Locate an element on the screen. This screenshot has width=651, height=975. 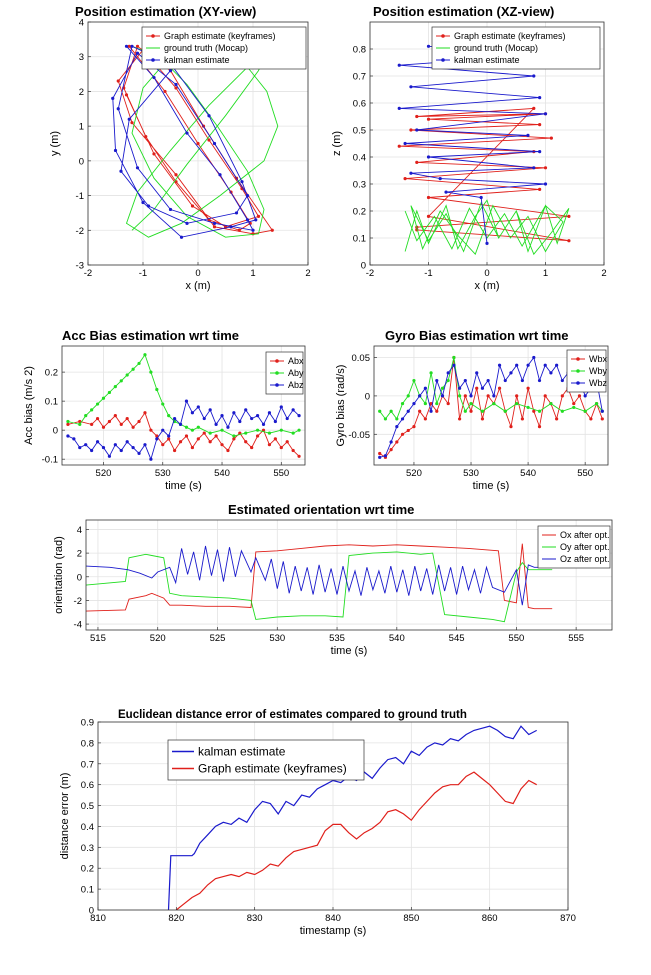
x-tick-label: 520 is located at coordinates (414, 473).